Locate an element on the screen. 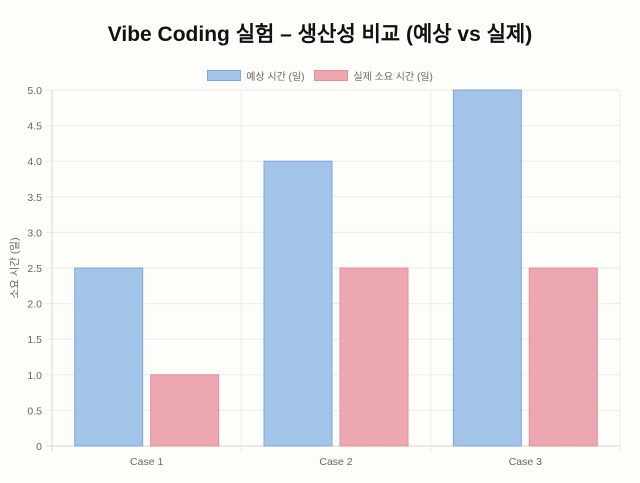  legend-label-expected: 예상 시간 (일) is located at coordinates (275, 77).